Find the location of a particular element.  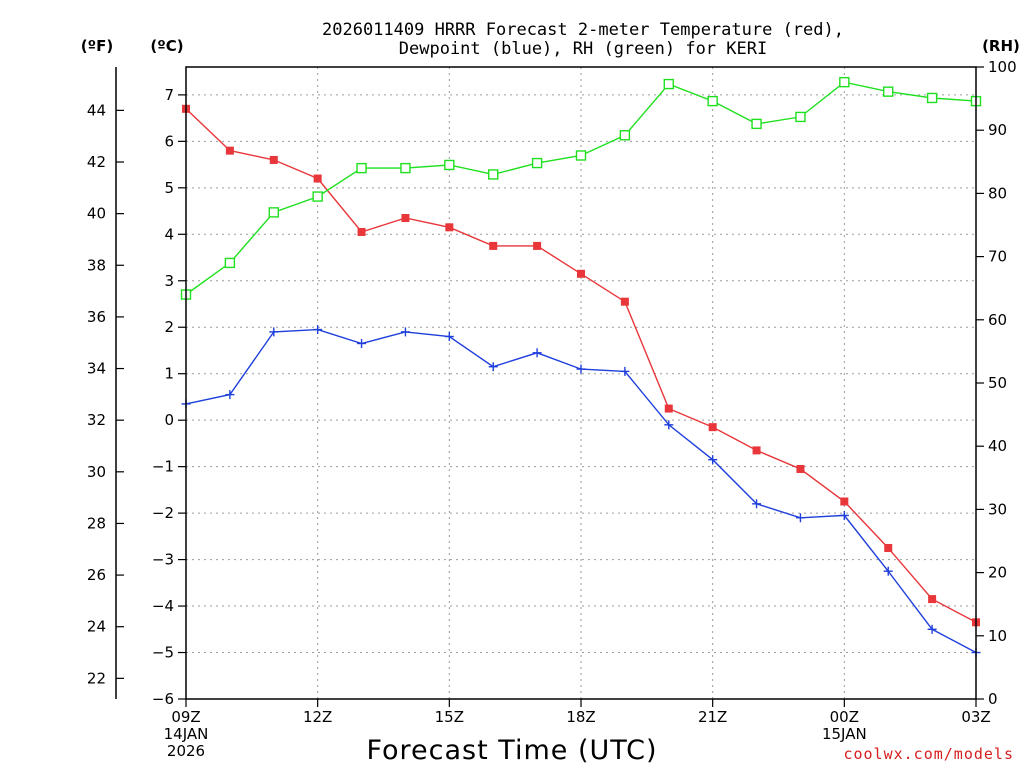

celsius-tick-label: −6 is located at coordinates (163, 699).